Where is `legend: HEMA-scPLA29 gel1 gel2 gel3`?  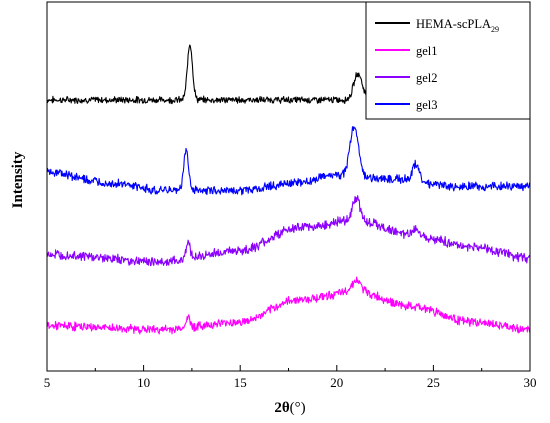 legend: HEMA-scPLA29 gel1 gel2 gel3 is located at coordinates (448, 60).